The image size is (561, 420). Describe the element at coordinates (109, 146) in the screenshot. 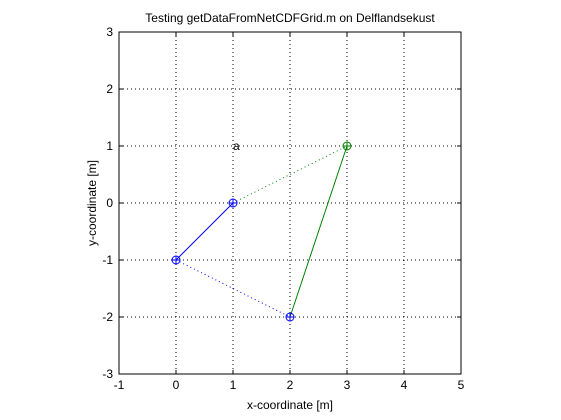

I see `y-tick-label: 1` at that location.